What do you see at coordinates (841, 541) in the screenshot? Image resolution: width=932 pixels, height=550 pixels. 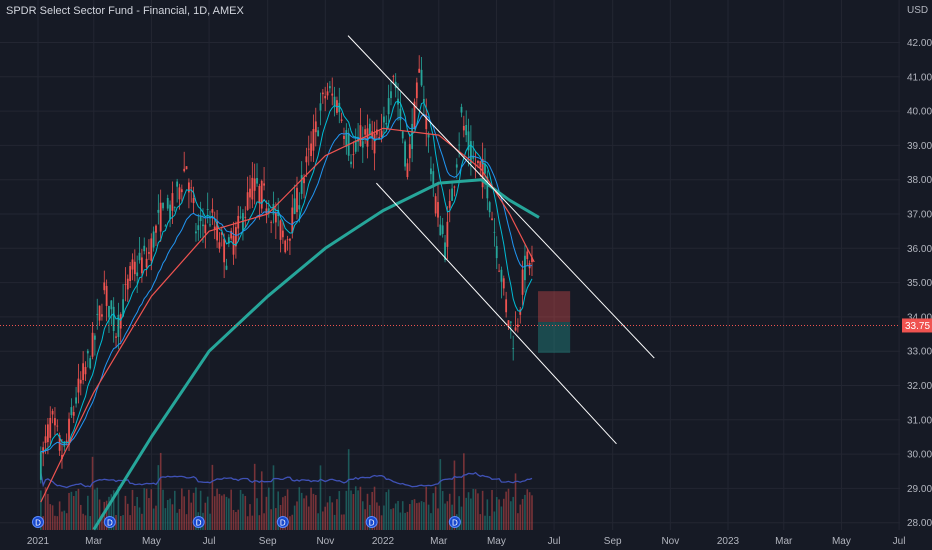 I see `x-tick-label: May` at bounding box center [841, 541].